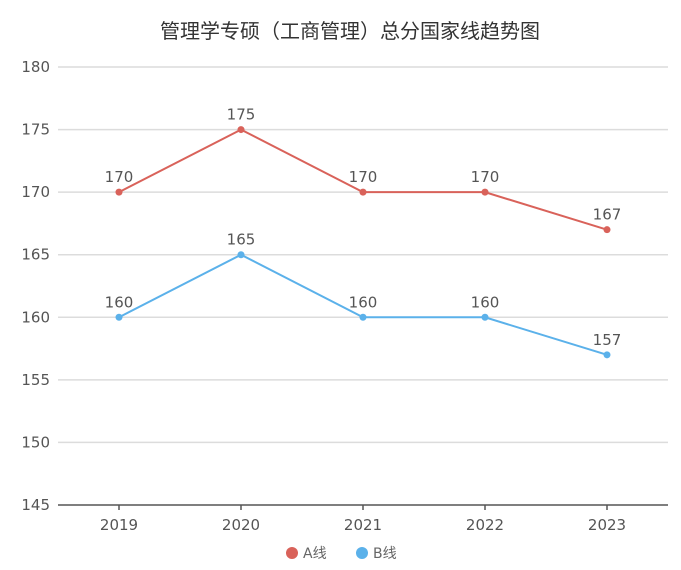 The height and width of the screenshot is (570, 681). What do you see at coordinates (35, 505) in the screenshot?
I see `y-tick-label: 145` at bounding box center [35, 505].